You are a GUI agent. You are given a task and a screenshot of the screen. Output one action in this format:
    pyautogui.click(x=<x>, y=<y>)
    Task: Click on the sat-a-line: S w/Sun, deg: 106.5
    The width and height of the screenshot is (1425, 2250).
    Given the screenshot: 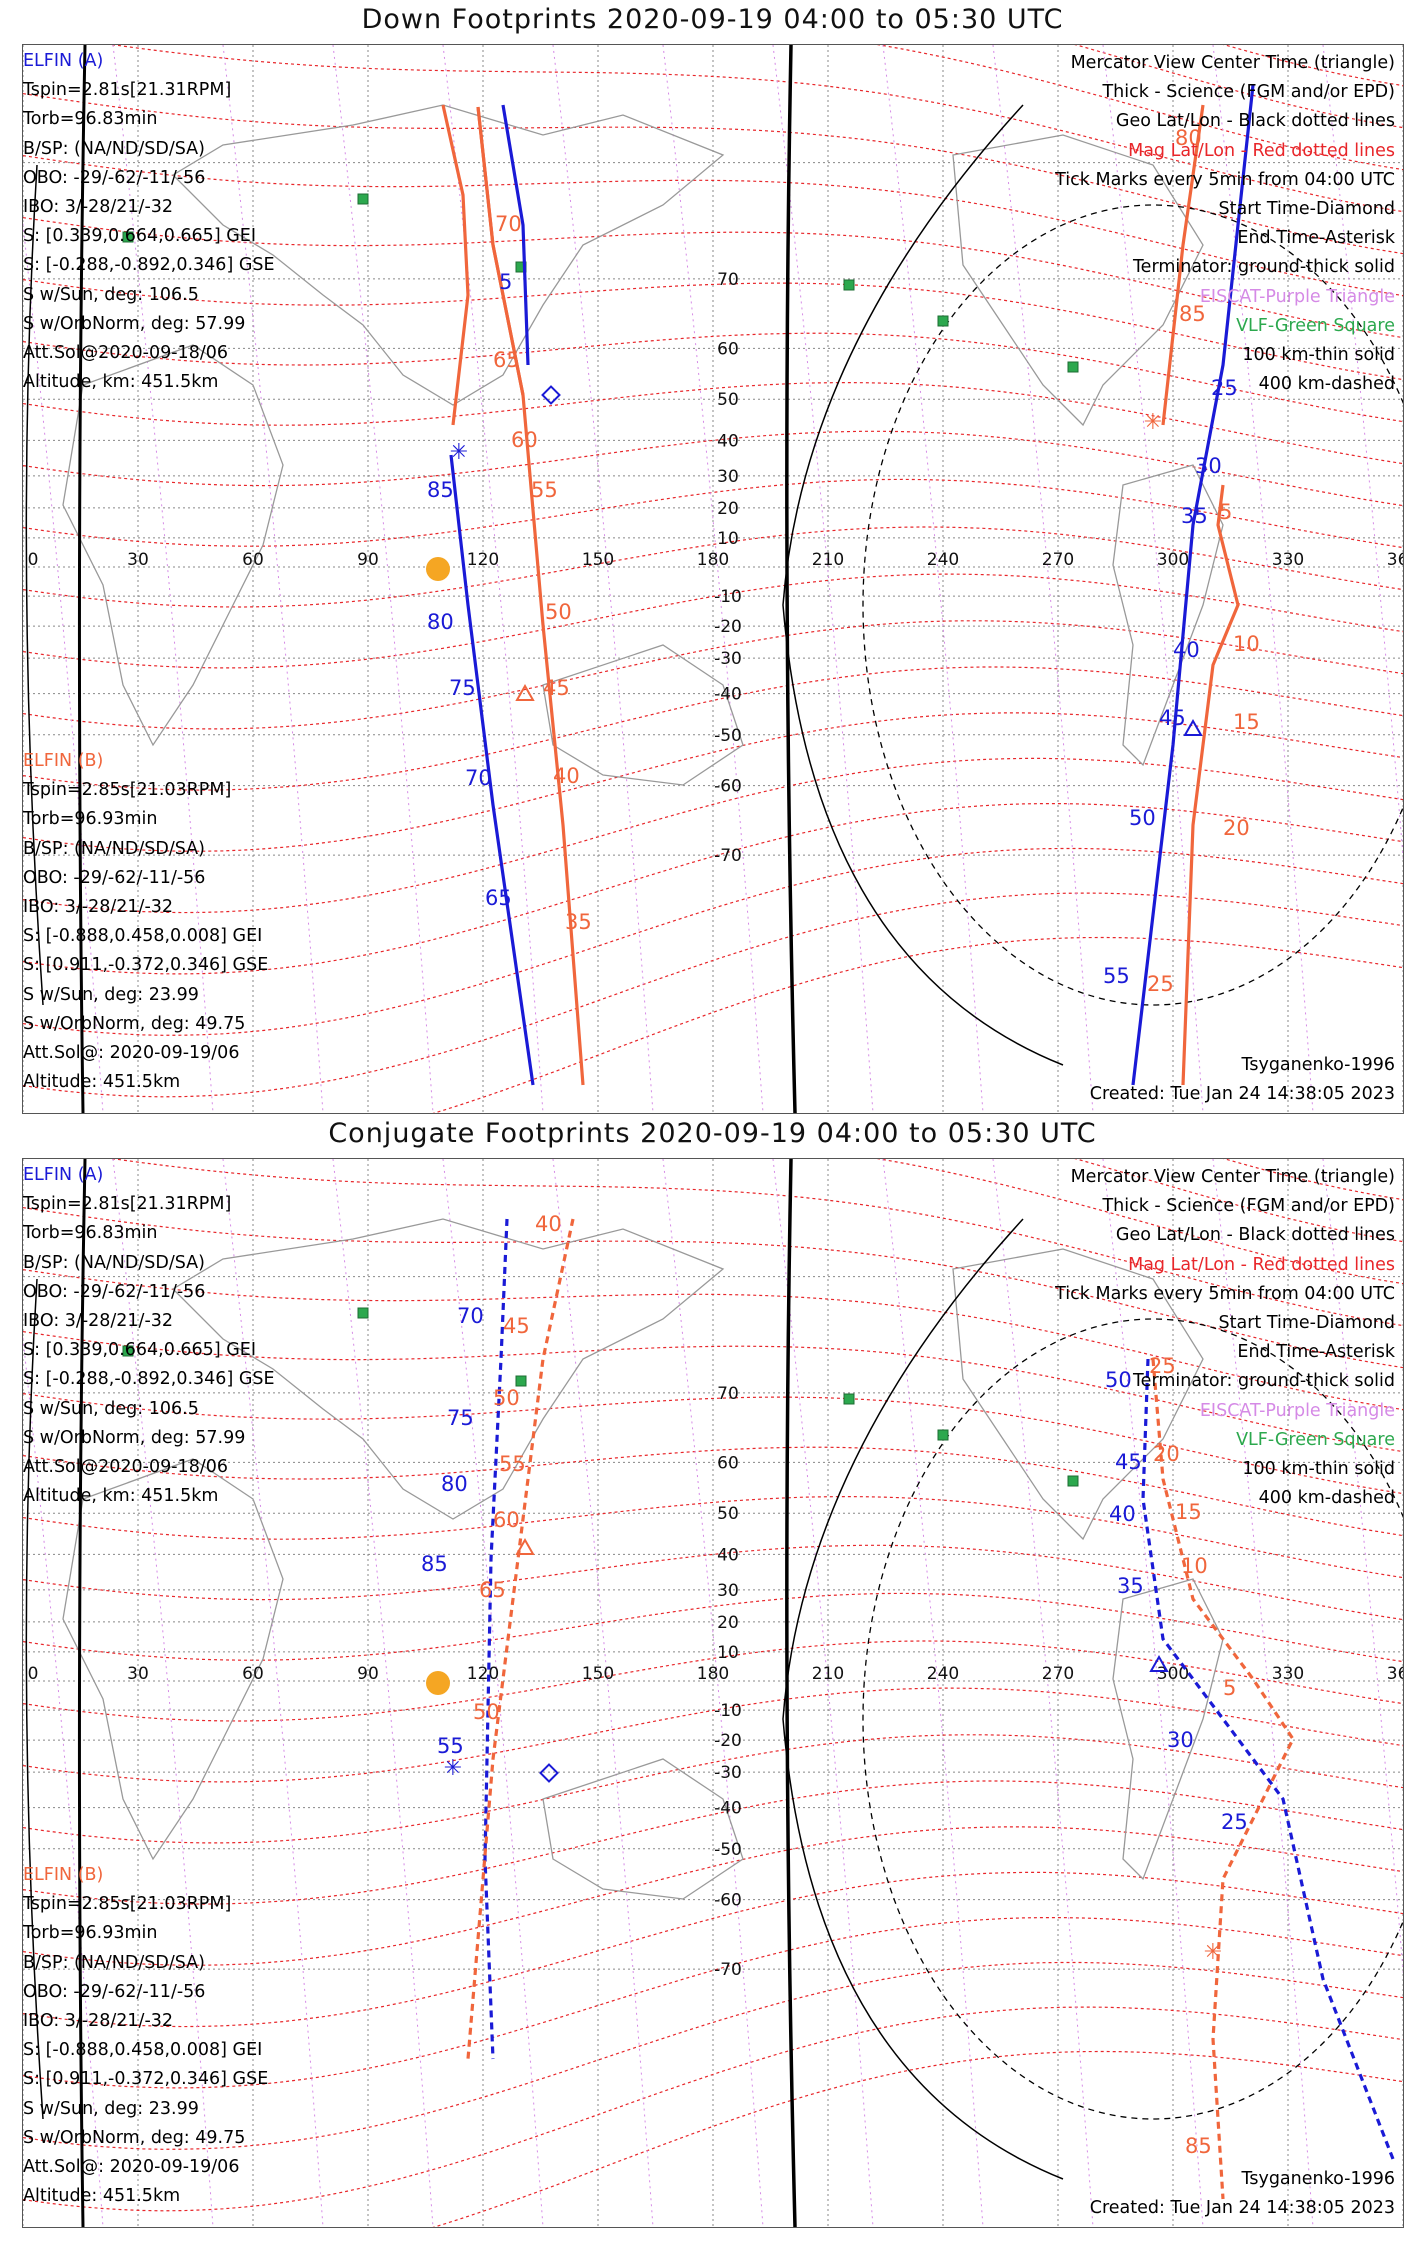 What is the action you would take?
    pyautogui.click(x=111, y=1408)
    